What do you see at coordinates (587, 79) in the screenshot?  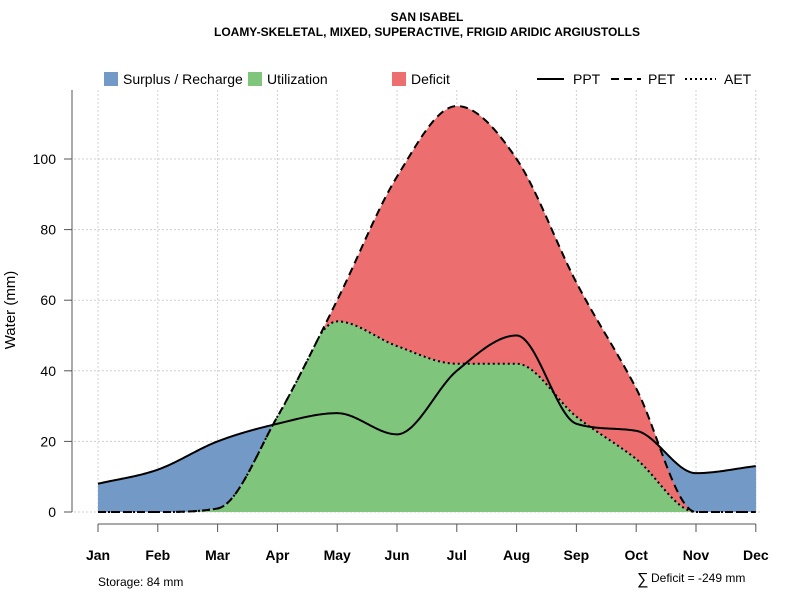 I see `legend-label-ppt: PPT` at bounding box center [587, 79].